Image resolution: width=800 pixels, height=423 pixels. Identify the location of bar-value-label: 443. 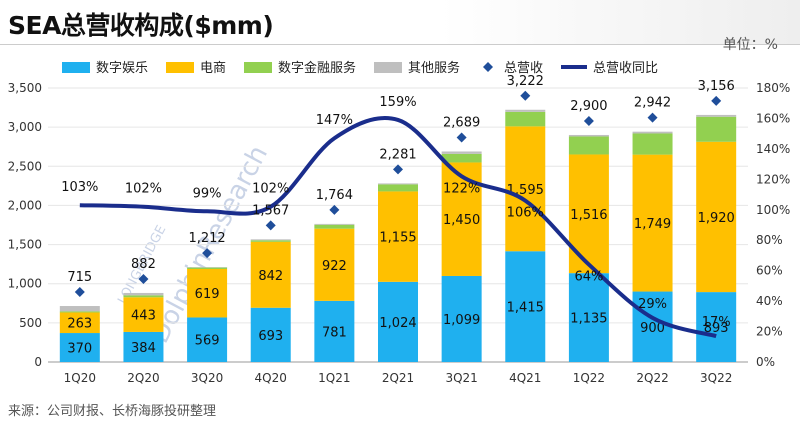
(143, 316).